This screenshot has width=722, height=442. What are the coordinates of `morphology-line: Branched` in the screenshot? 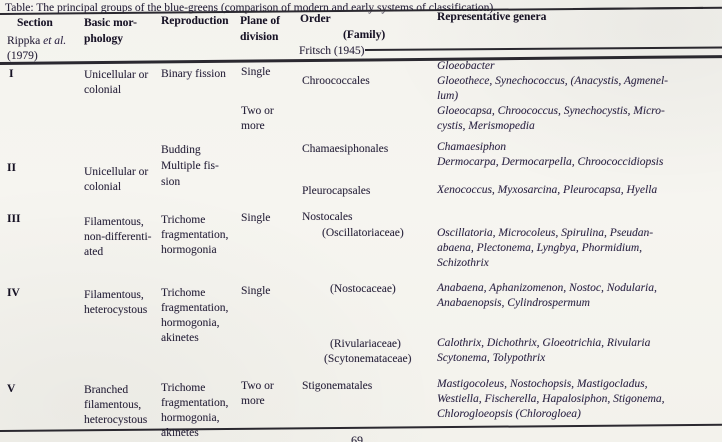 It's located at (106, 390).